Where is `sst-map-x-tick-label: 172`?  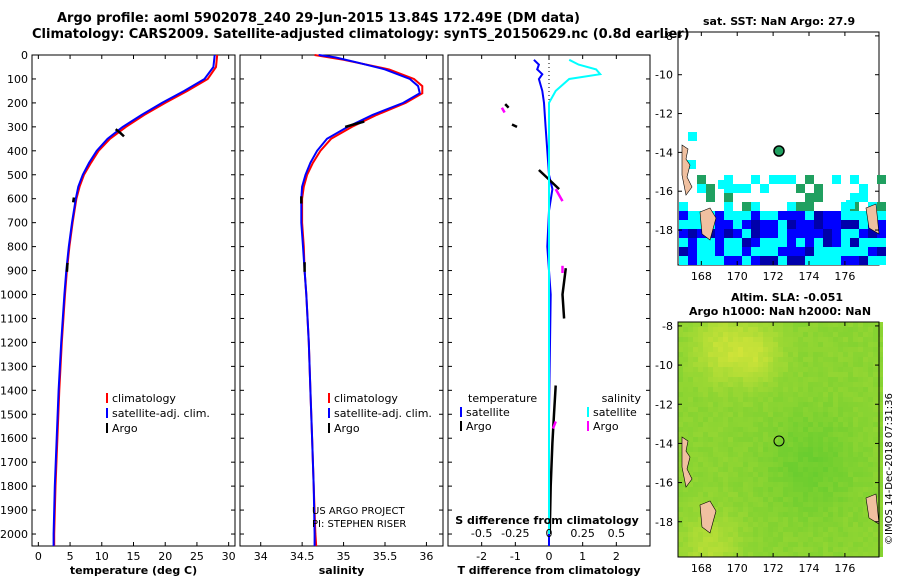 sst-map-x-tick-label: 172 is located at coordinates (773, 276).